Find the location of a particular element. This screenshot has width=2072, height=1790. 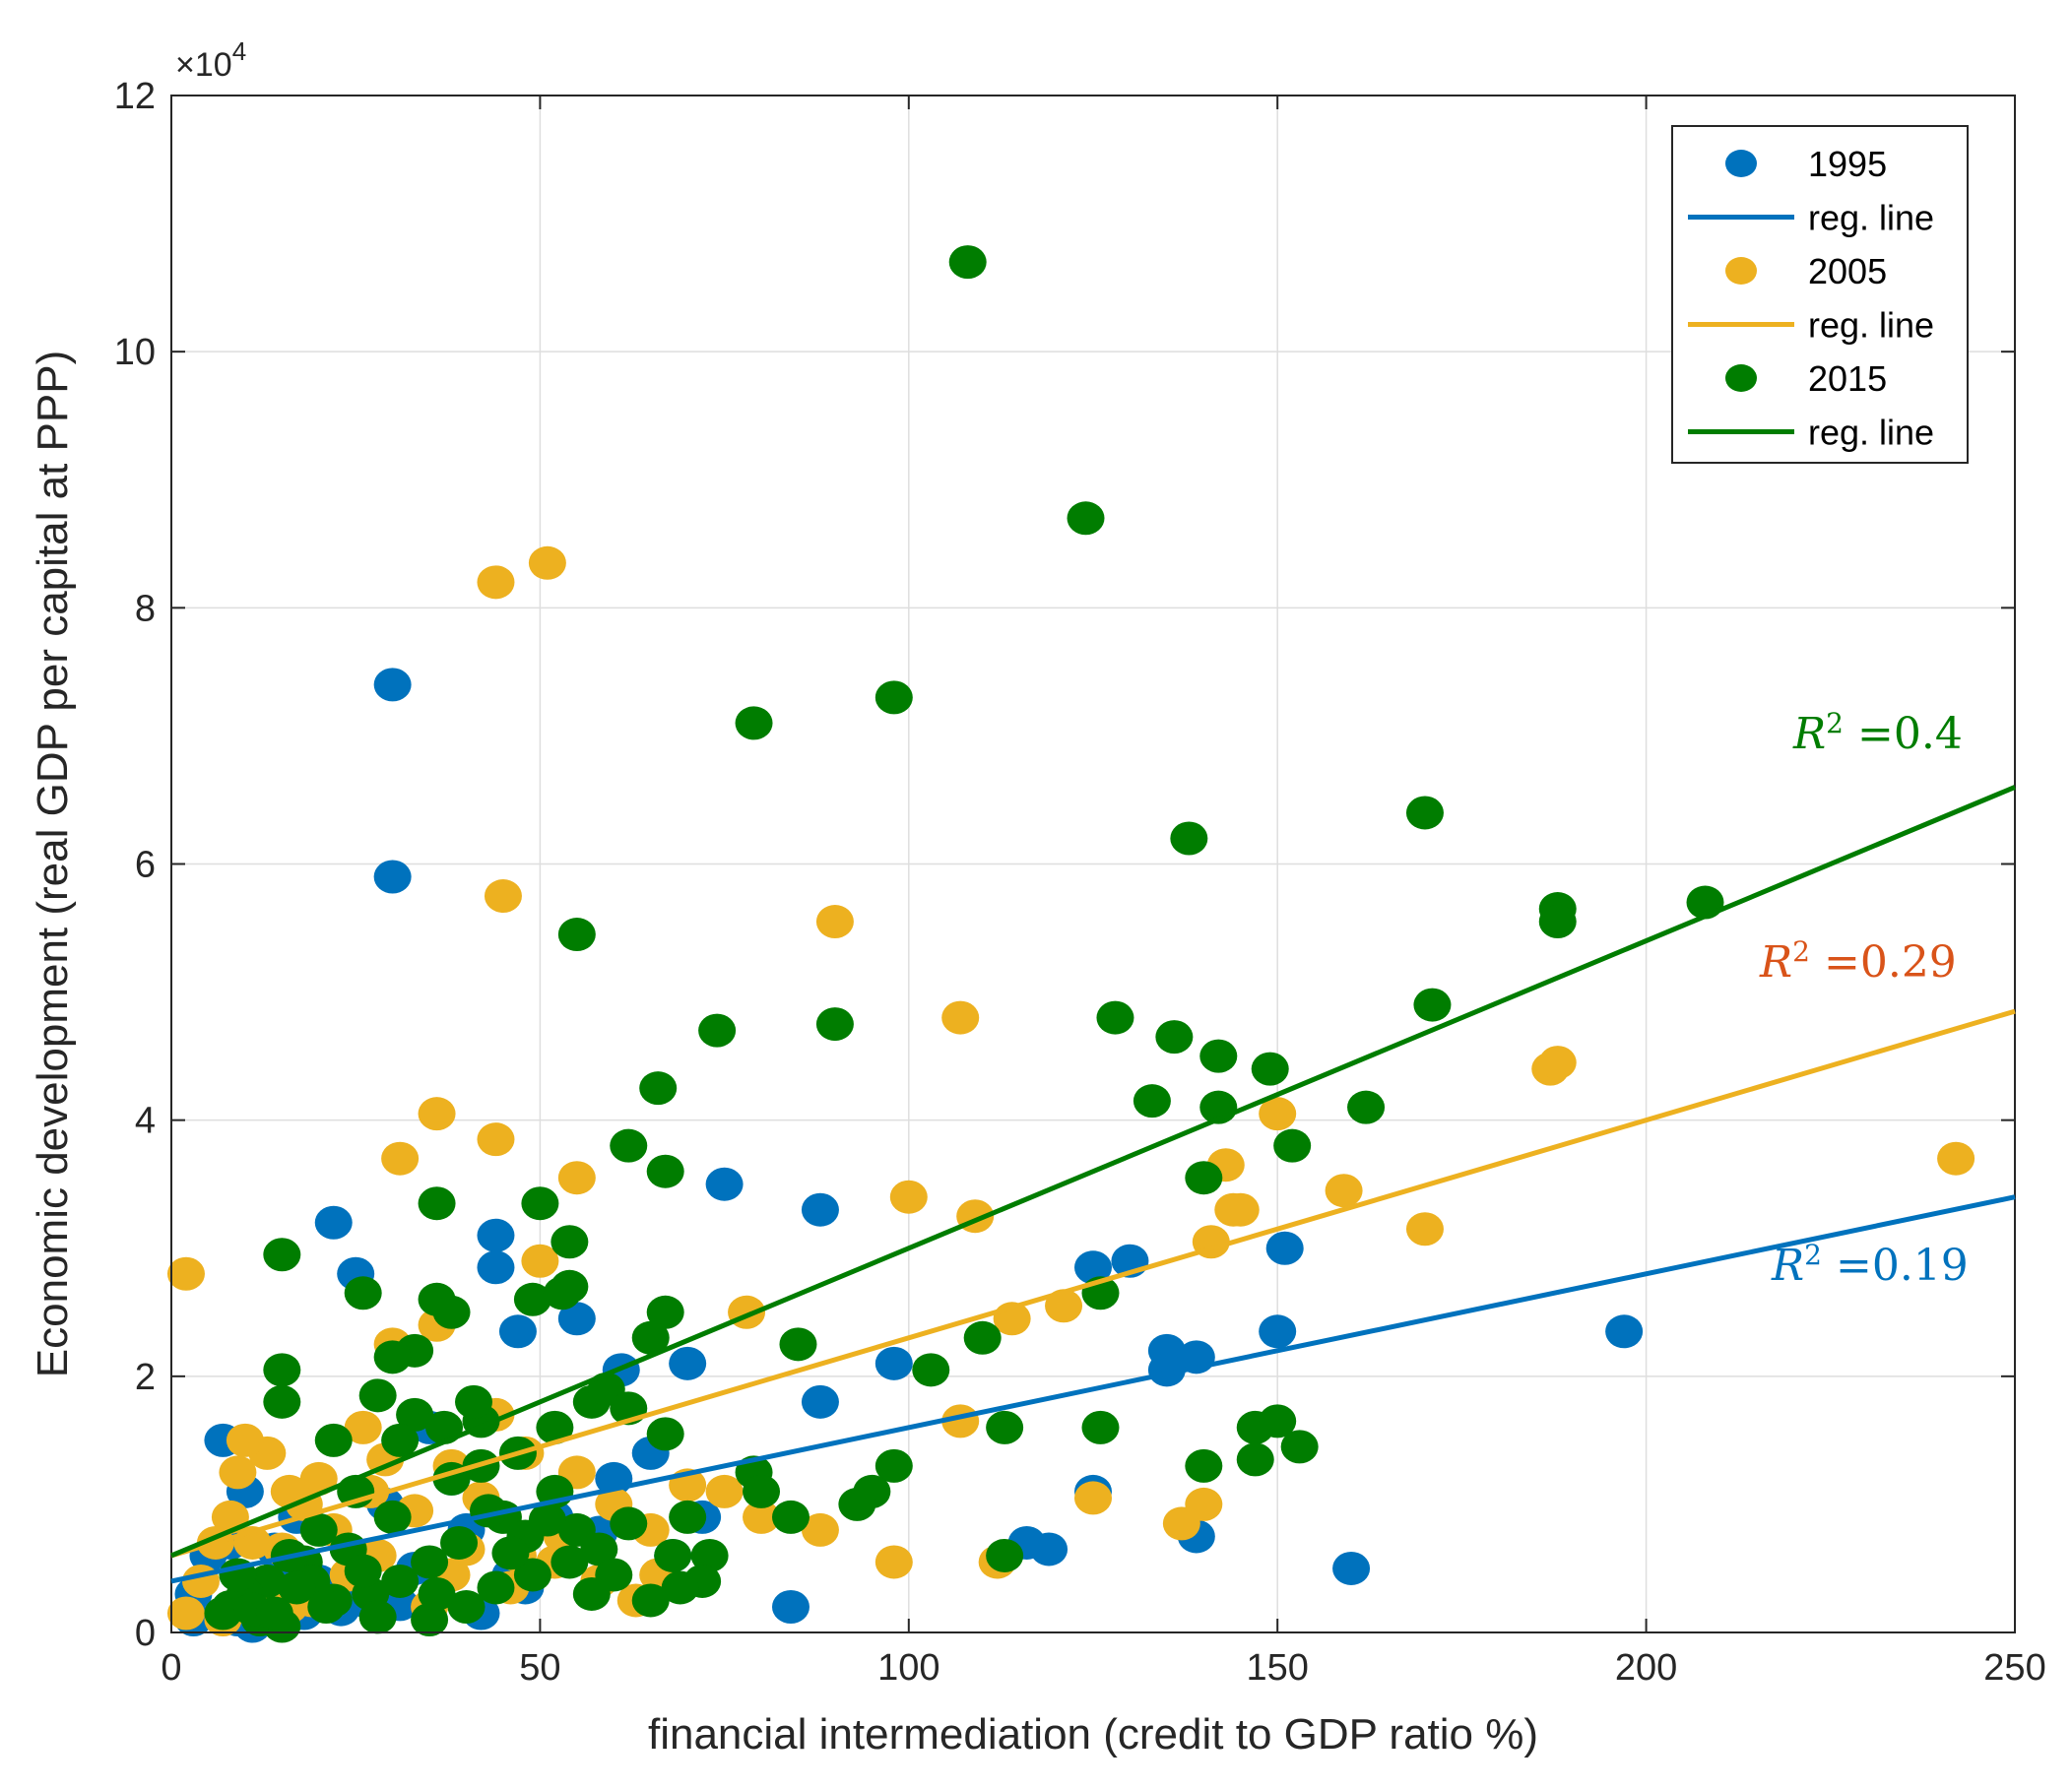

r-squared-label-1995: R2 =0.19 is located at coordinates (1870, 1265).